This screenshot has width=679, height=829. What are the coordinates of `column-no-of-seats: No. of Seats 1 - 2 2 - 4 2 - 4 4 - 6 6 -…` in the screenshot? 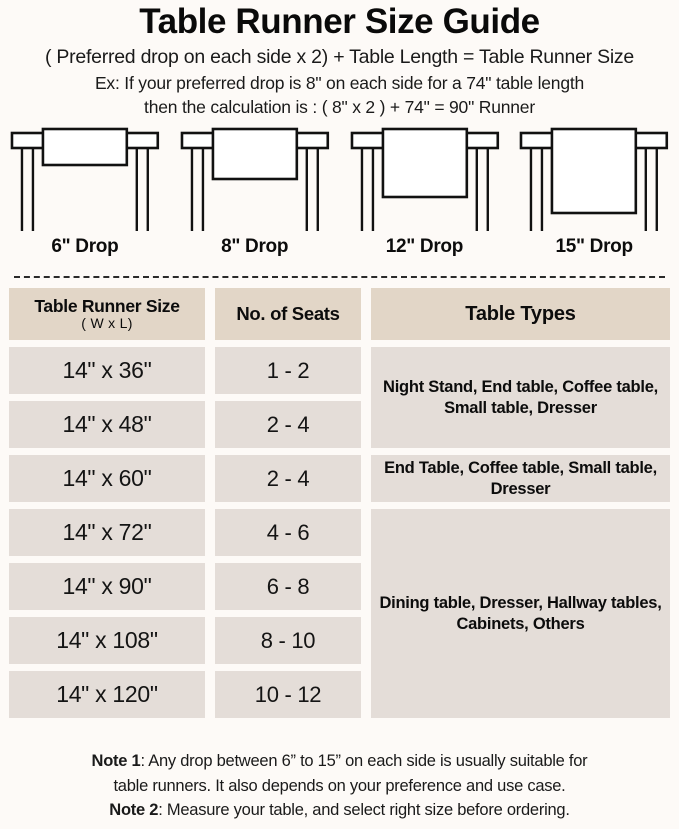 It's located at (288, 506).